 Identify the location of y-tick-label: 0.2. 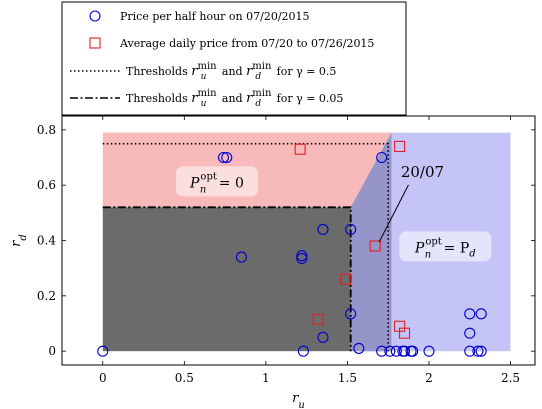
(46, 296).